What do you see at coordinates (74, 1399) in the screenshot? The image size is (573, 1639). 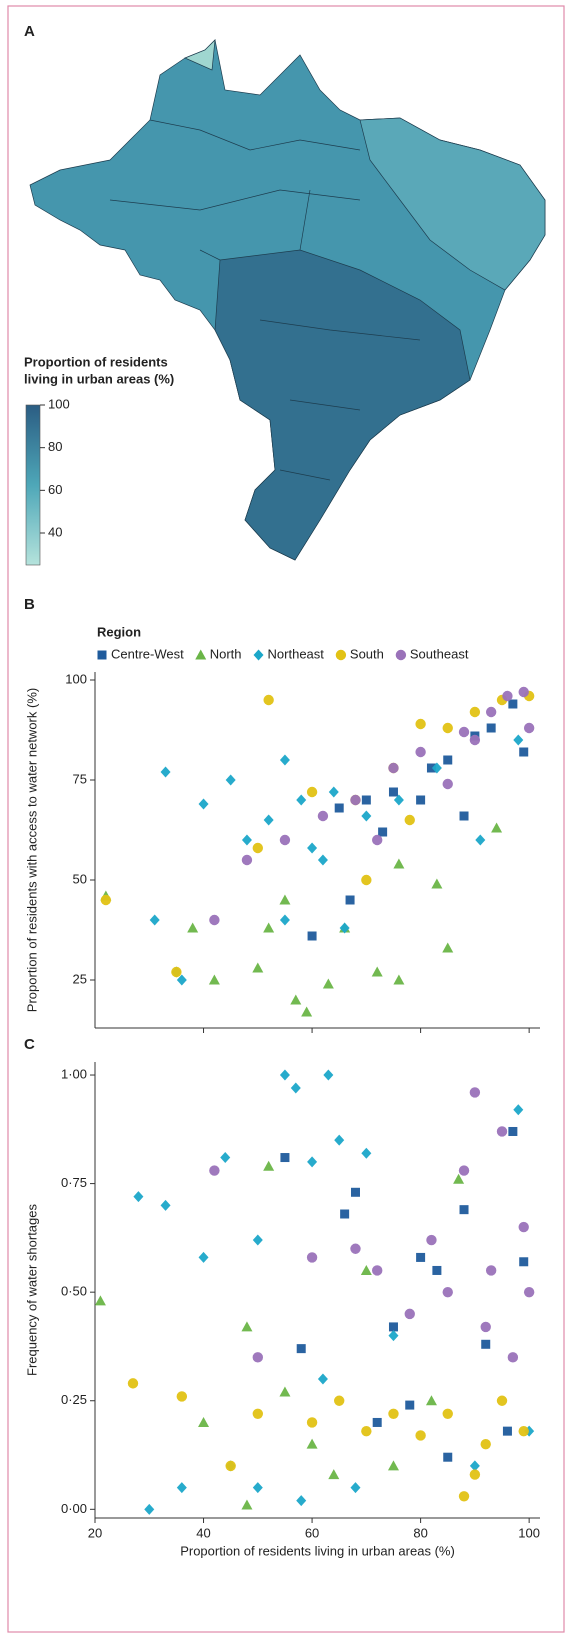 I see `y-tick-label: 0·25` at bounding box center [74, 1399].